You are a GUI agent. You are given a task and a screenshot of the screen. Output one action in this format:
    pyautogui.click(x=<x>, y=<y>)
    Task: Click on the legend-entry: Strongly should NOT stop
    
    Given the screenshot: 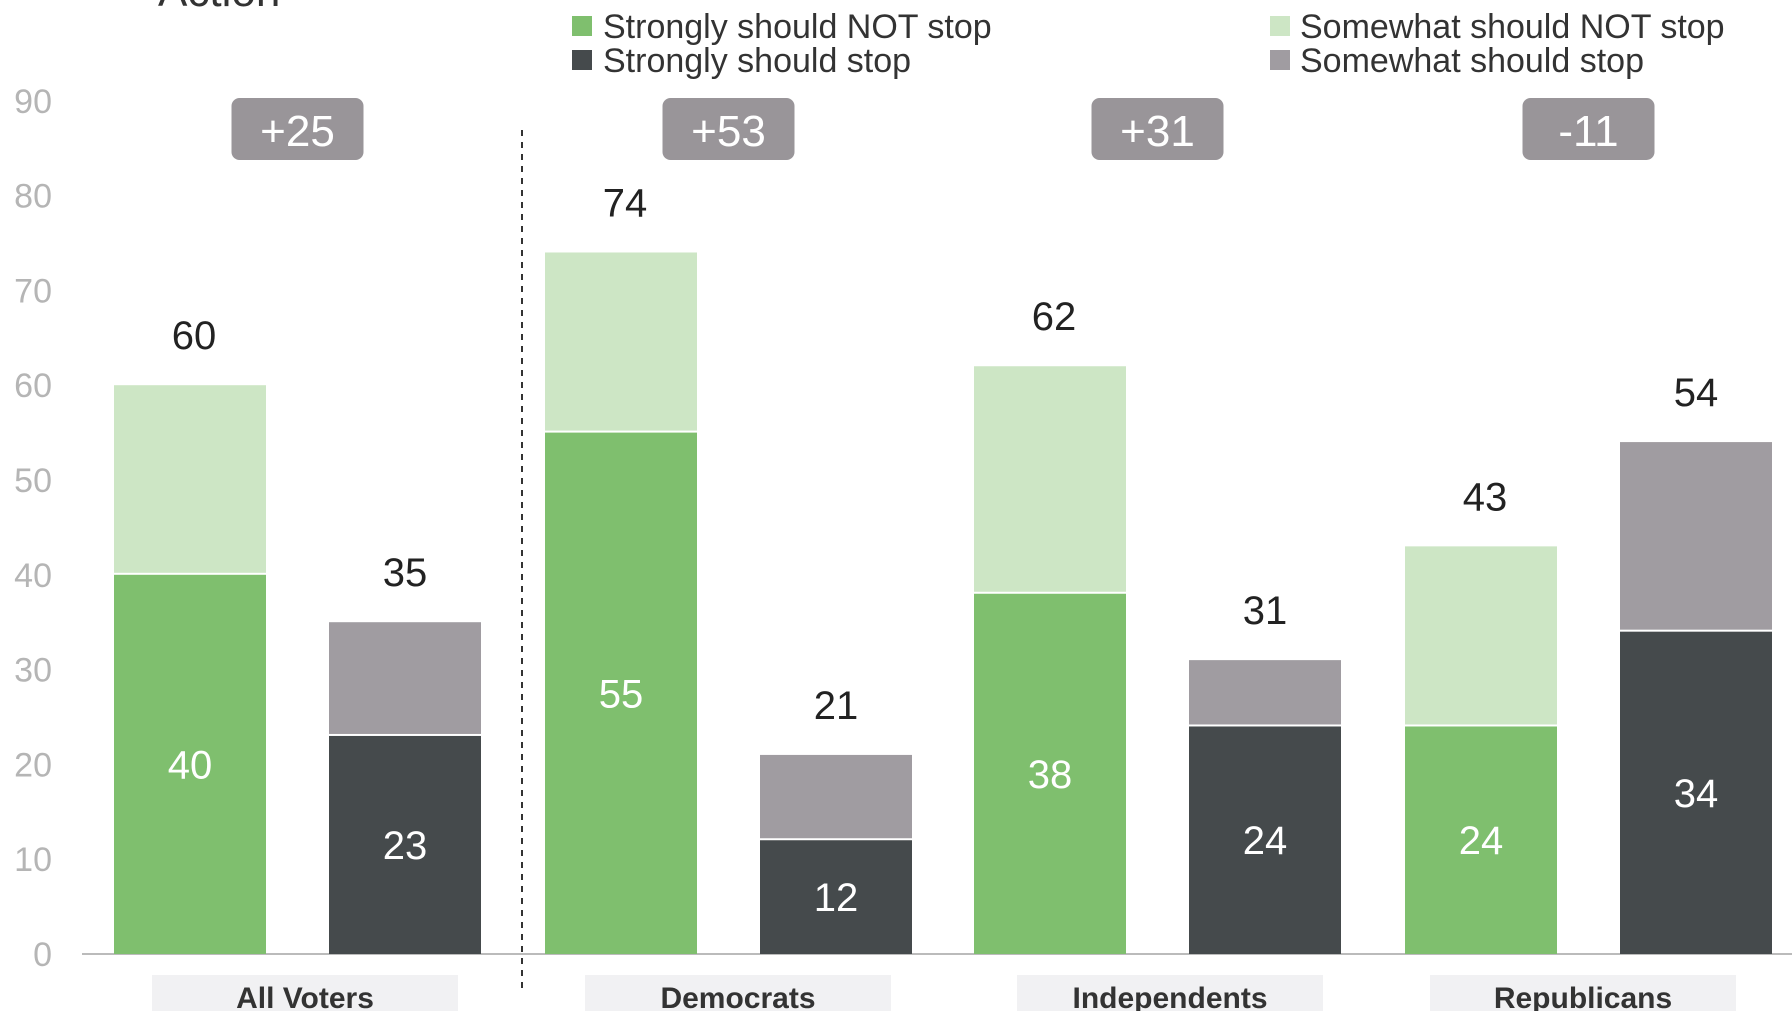 What is the action you would take?
    pyautogui.click(x=797, y=27)
    